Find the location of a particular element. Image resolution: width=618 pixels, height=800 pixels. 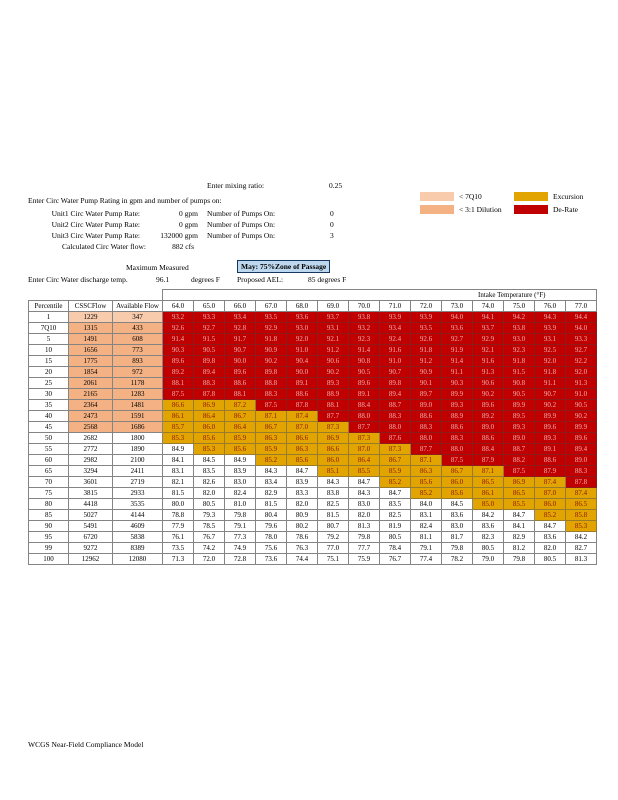

percentile-cell: 100 is located at coordinates (48, 559).